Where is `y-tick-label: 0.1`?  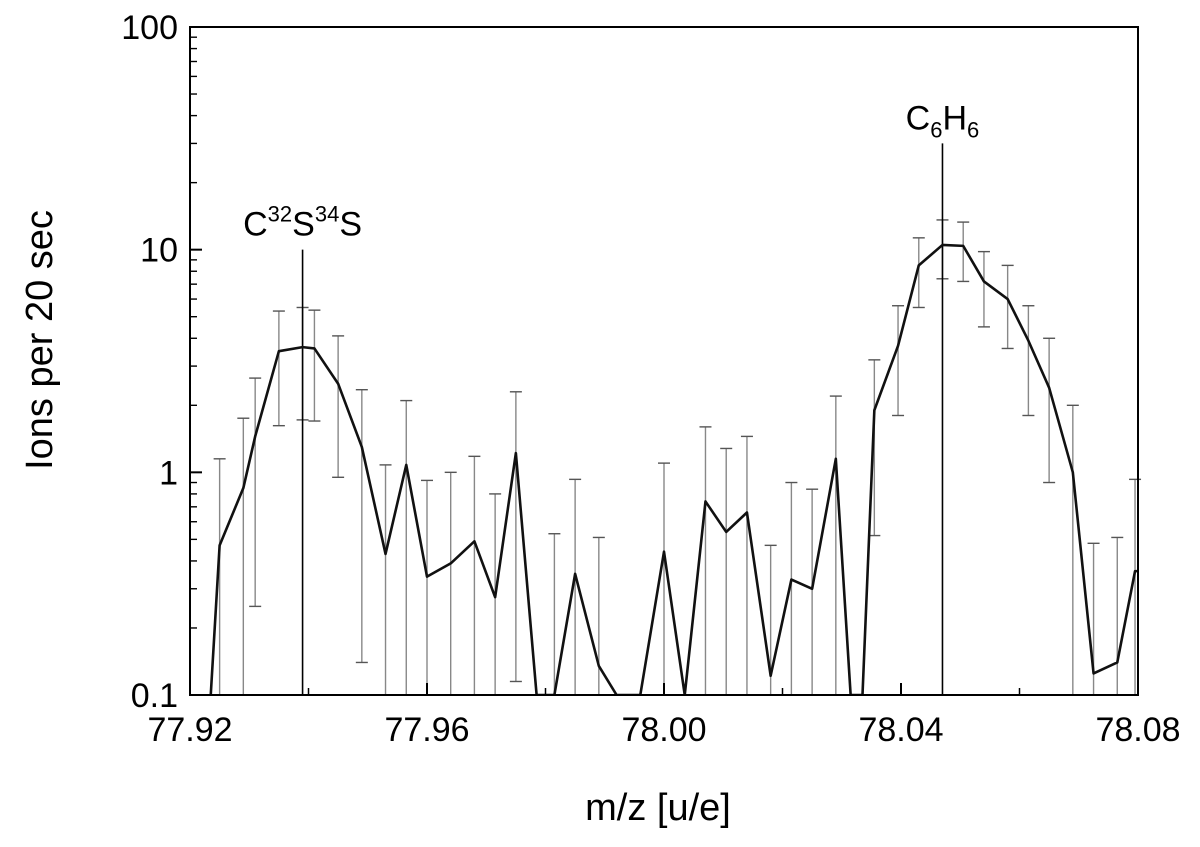 y-tick-label: 0.1 is located at coordinates (154, 696).